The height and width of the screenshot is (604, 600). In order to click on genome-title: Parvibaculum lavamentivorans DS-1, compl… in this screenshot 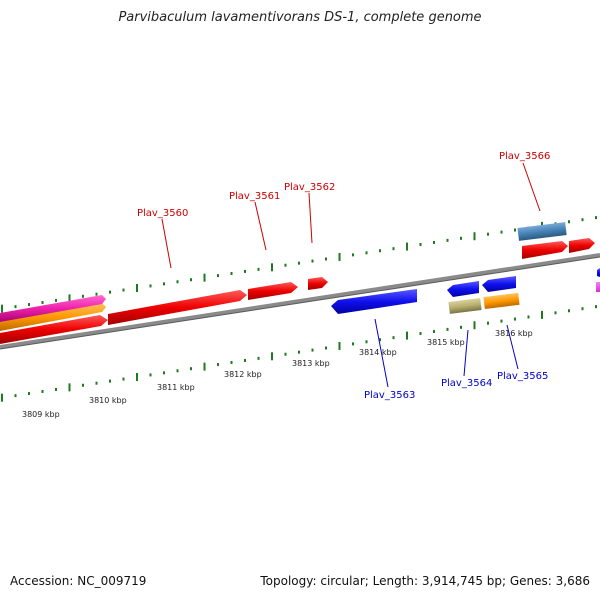, I will do `click(300, 17)`.